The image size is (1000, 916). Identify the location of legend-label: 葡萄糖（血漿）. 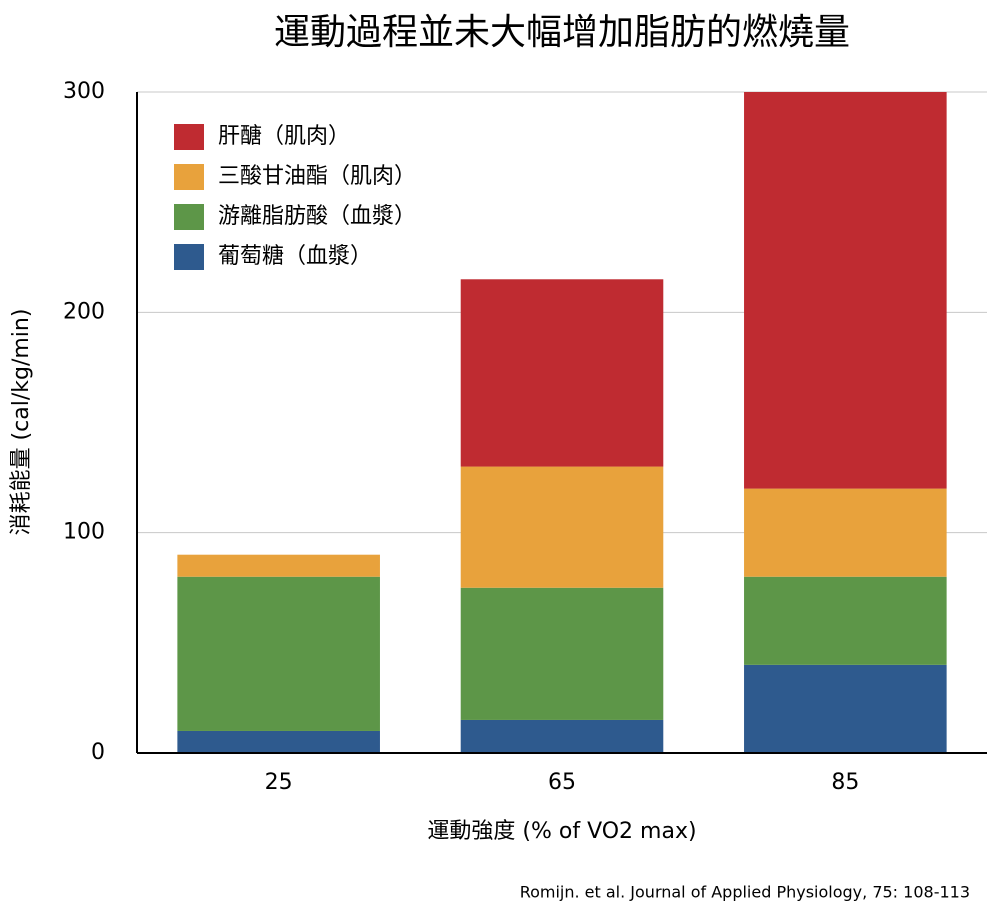
(295, 256).